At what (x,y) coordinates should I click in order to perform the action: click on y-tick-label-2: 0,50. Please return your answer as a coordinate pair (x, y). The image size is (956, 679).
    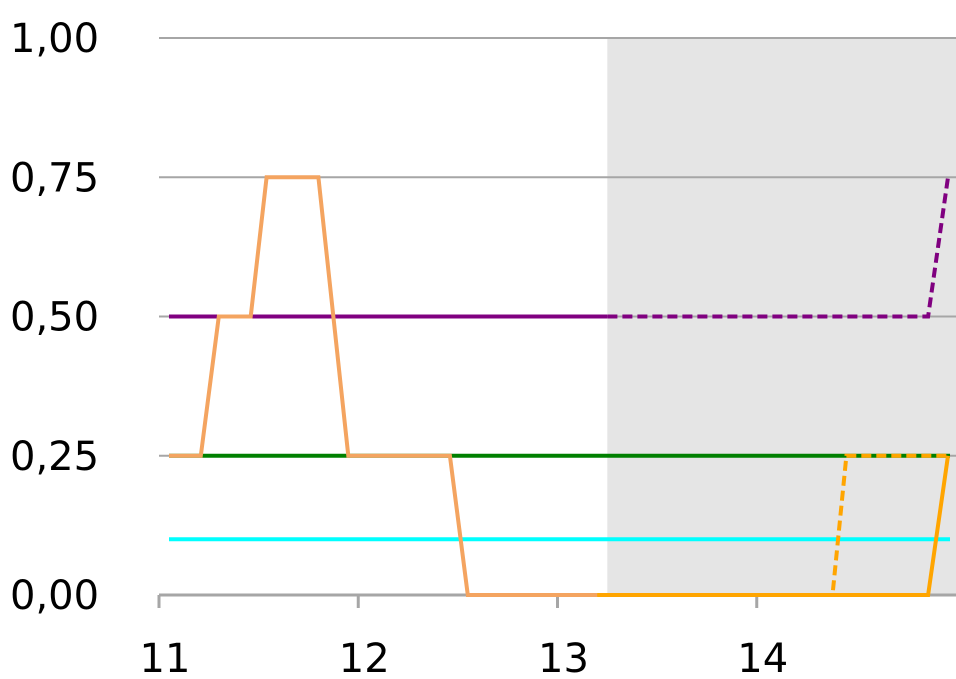
    Looking at the image, I should click on (54, 318).